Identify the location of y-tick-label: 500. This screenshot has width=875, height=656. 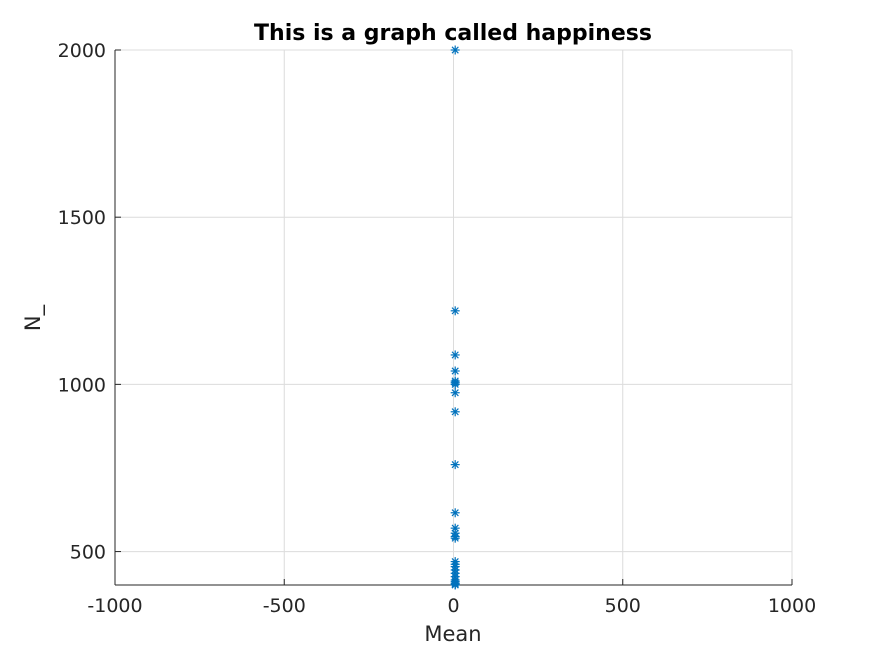
(88, 553).